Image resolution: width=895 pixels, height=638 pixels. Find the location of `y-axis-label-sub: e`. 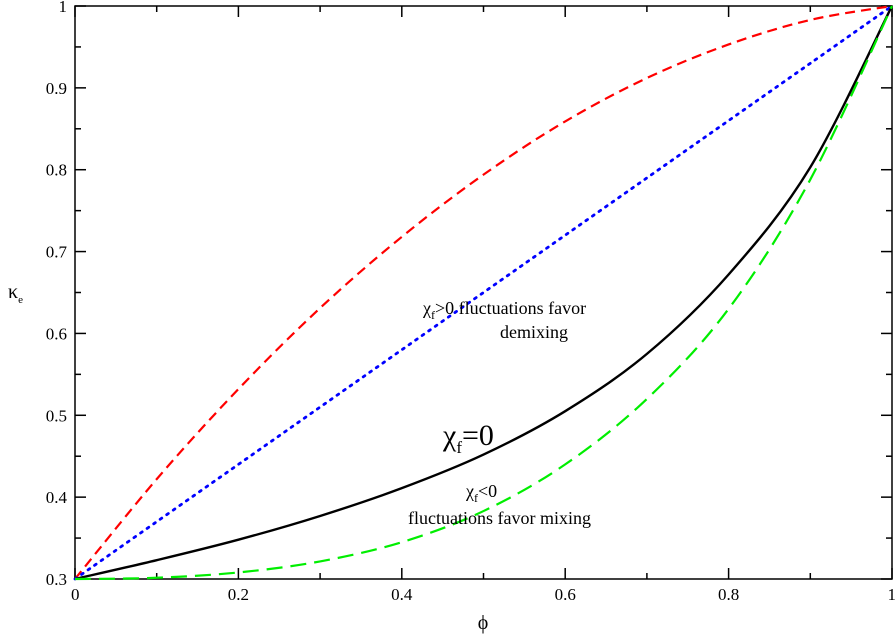

y-axis-label-sub: e is located at coordinates (20, 300).